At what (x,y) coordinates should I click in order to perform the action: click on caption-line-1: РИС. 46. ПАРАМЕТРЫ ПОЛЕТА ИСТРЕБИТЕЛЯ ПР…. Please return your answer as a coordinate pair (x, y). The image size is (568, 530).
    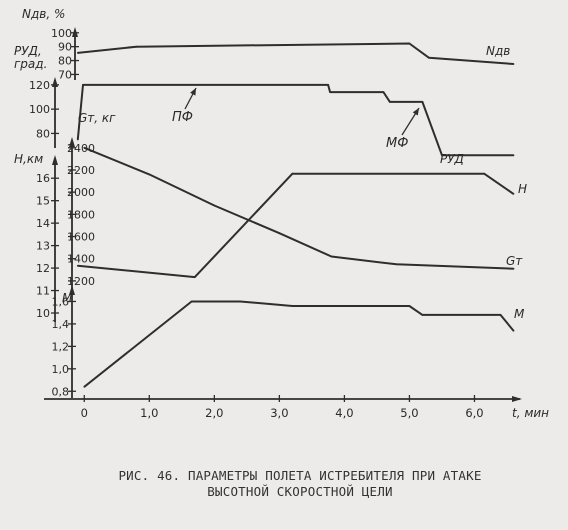
    Looking at the image, I should click on (300, 475).